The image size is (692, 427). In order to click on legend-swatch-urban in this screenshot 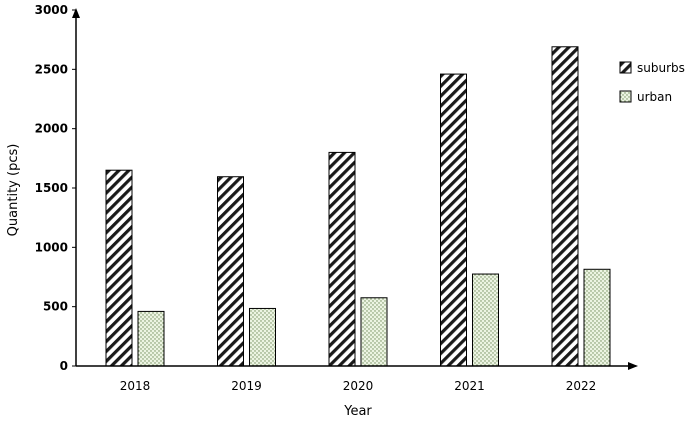, I will do `click(625, 96)`.